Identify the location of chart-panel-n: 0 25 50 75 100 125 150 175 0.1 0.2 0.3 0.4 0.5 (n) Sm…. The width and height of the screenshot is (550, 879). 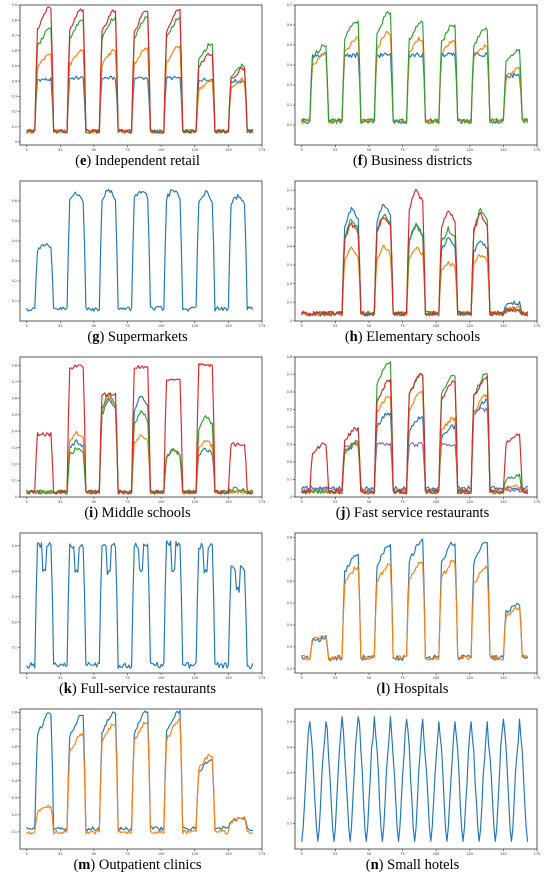
(412, 791).